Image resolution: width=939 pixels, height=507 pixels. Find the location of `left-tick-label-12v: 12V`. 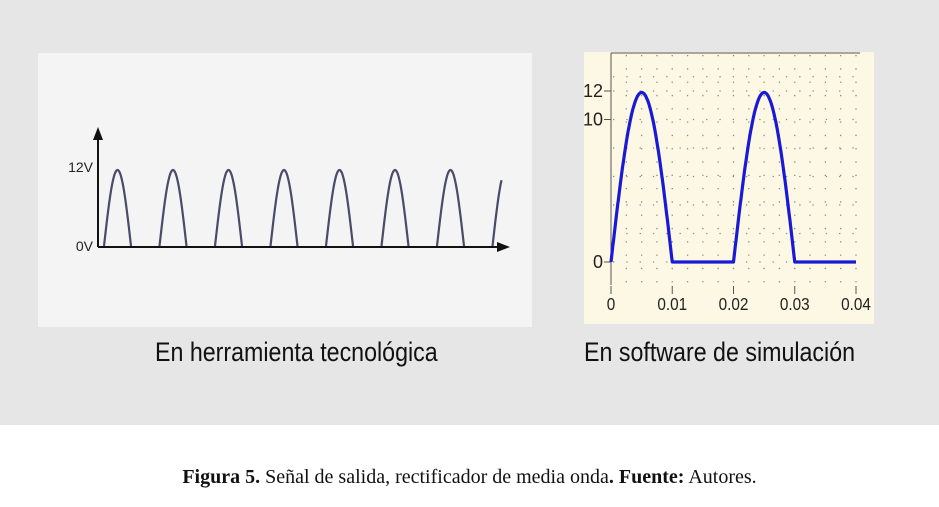

left-tick-label-12v: 12V is located at coordinates (81, 167).